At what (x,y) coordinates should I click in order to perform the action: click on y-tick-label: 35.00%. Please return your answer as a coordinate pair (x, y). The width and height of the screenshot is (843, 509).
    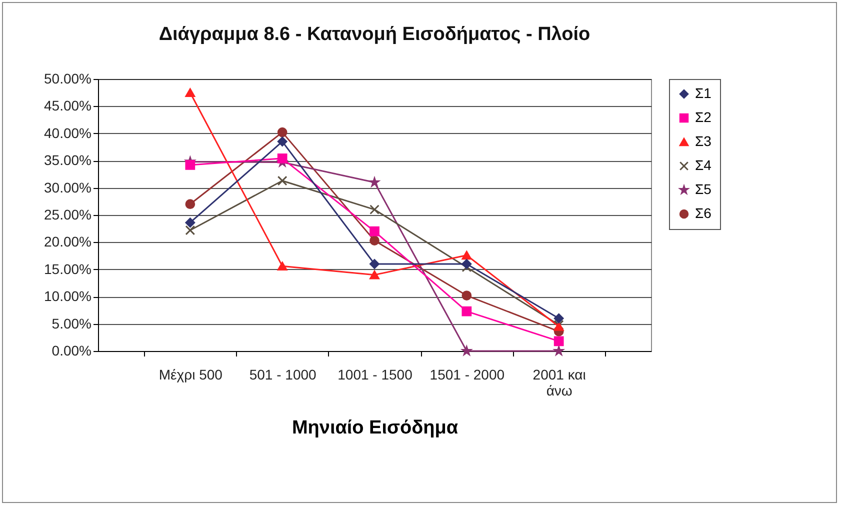
    Looking at the image, I should click on (68, 160).